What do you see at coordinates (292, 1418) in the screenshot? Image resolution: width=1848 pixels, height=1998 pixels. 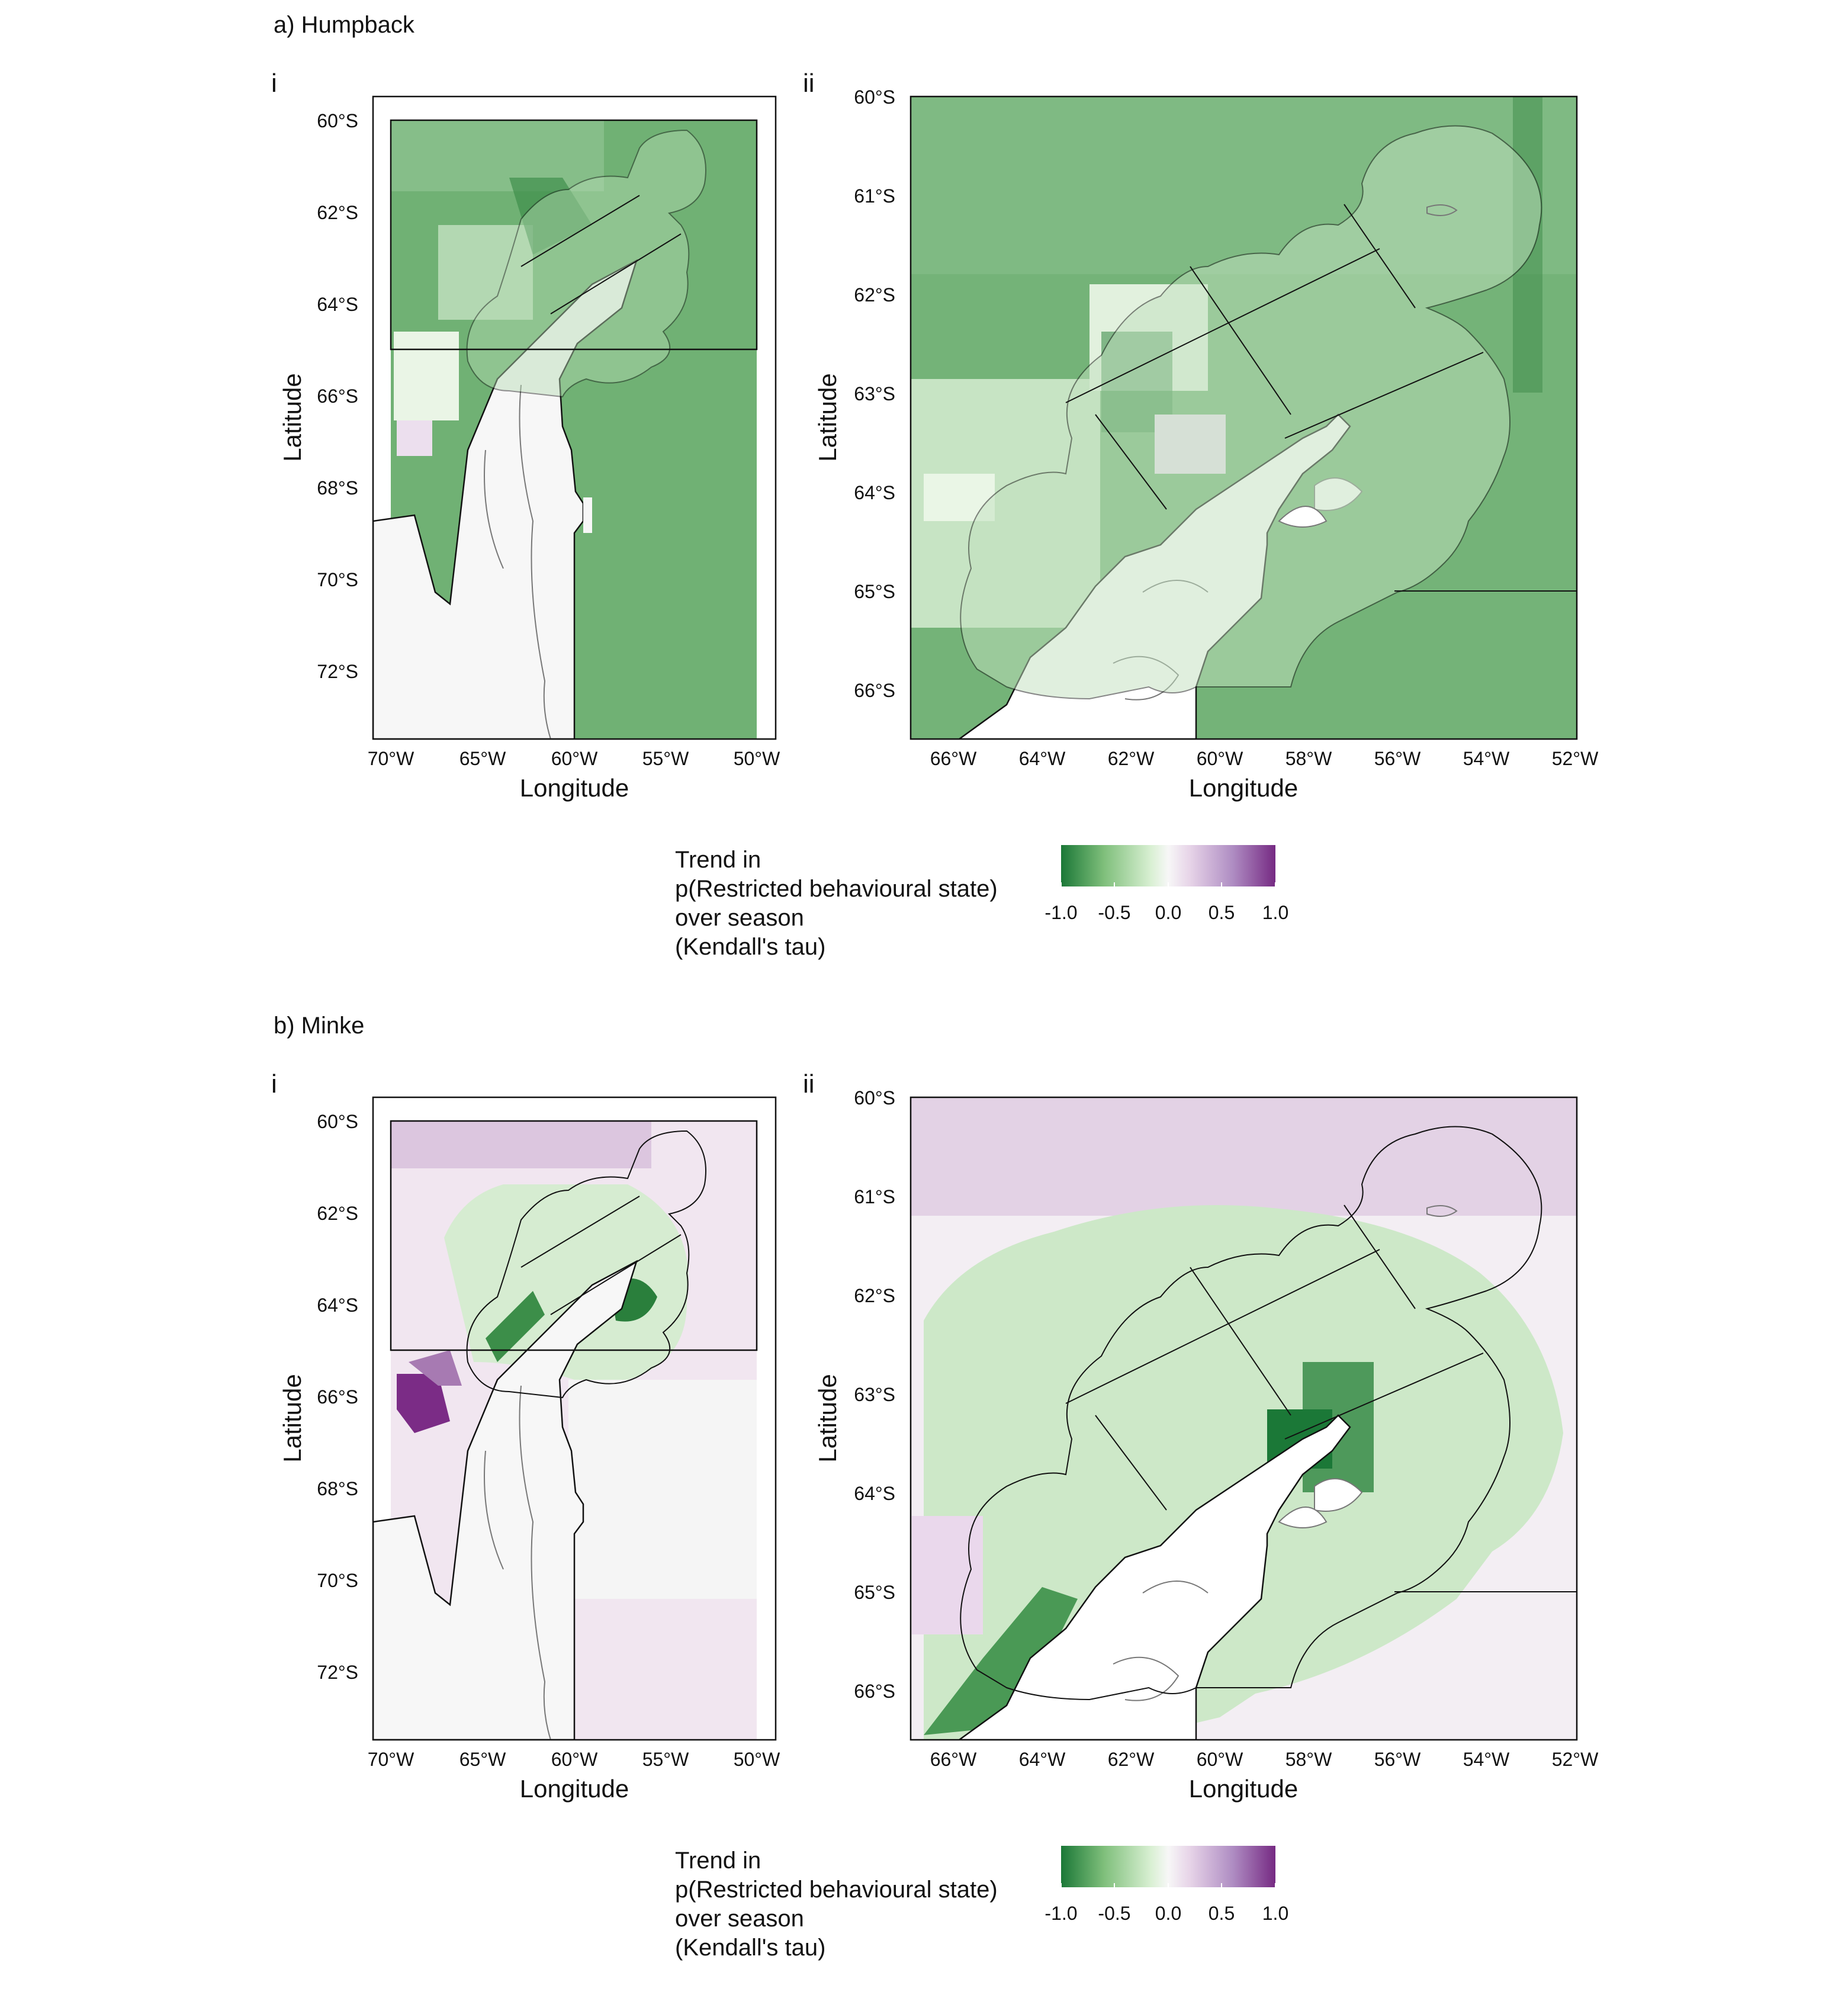 I see `map-b-i-ylabel: Latitude` at bounding box center [292, 1418].